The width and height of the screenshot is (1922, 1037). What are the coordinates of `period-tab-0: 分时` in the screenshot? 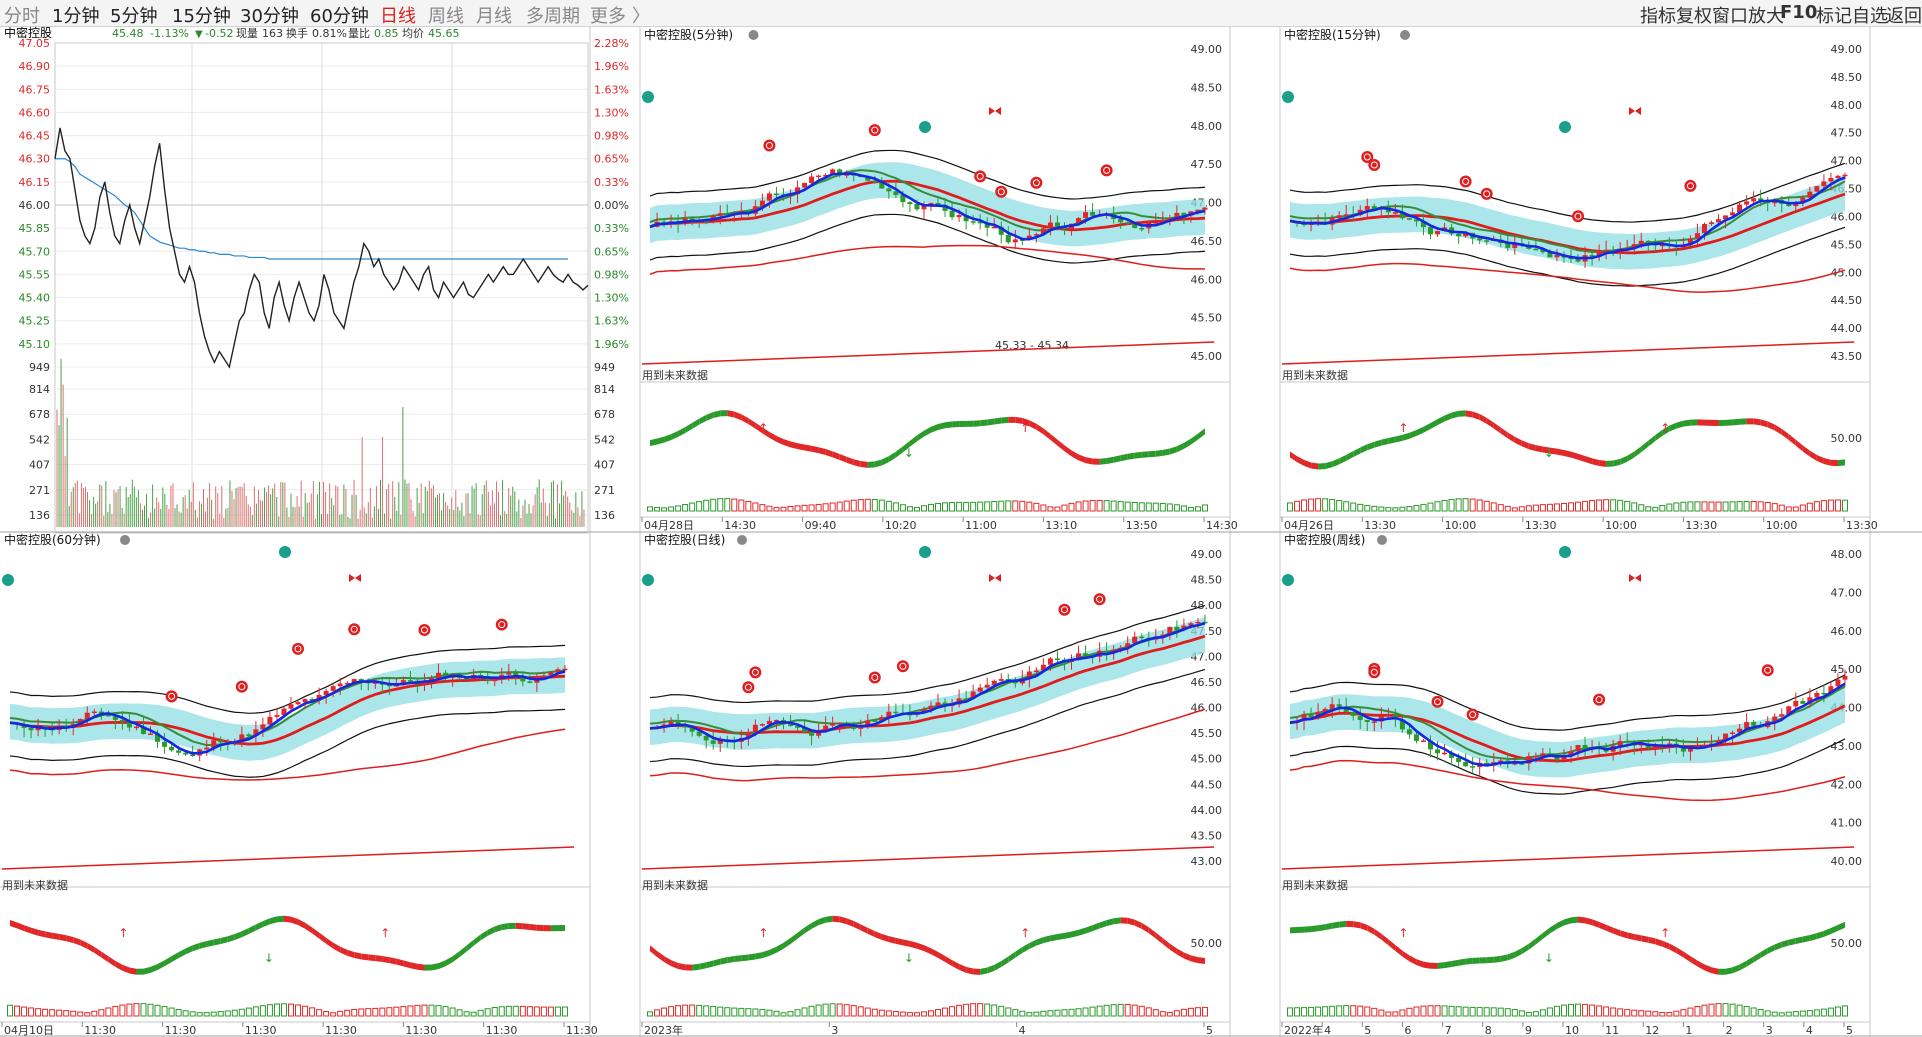 It's located at (22, 16).